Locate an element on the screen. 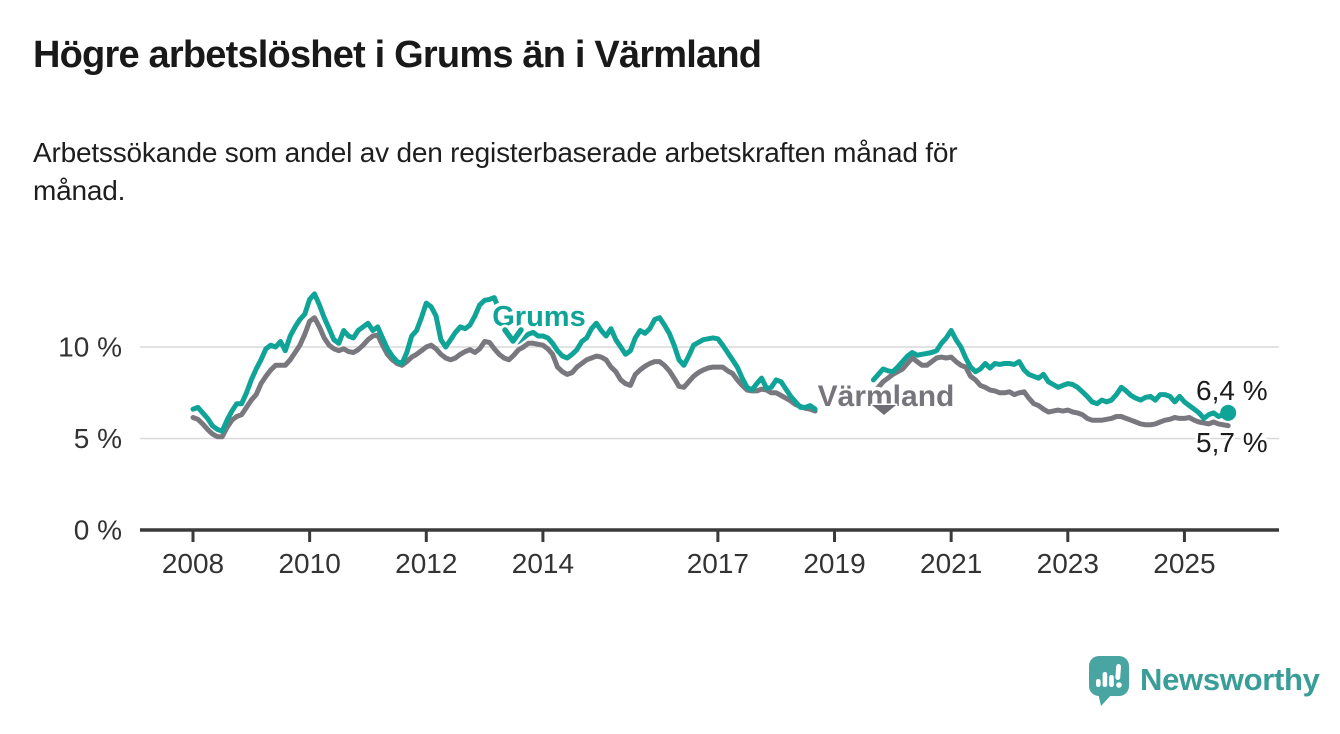 This screenshot has height=734, width=1340. x-tick-label: 2023 is located at coordinates (1068, 563).